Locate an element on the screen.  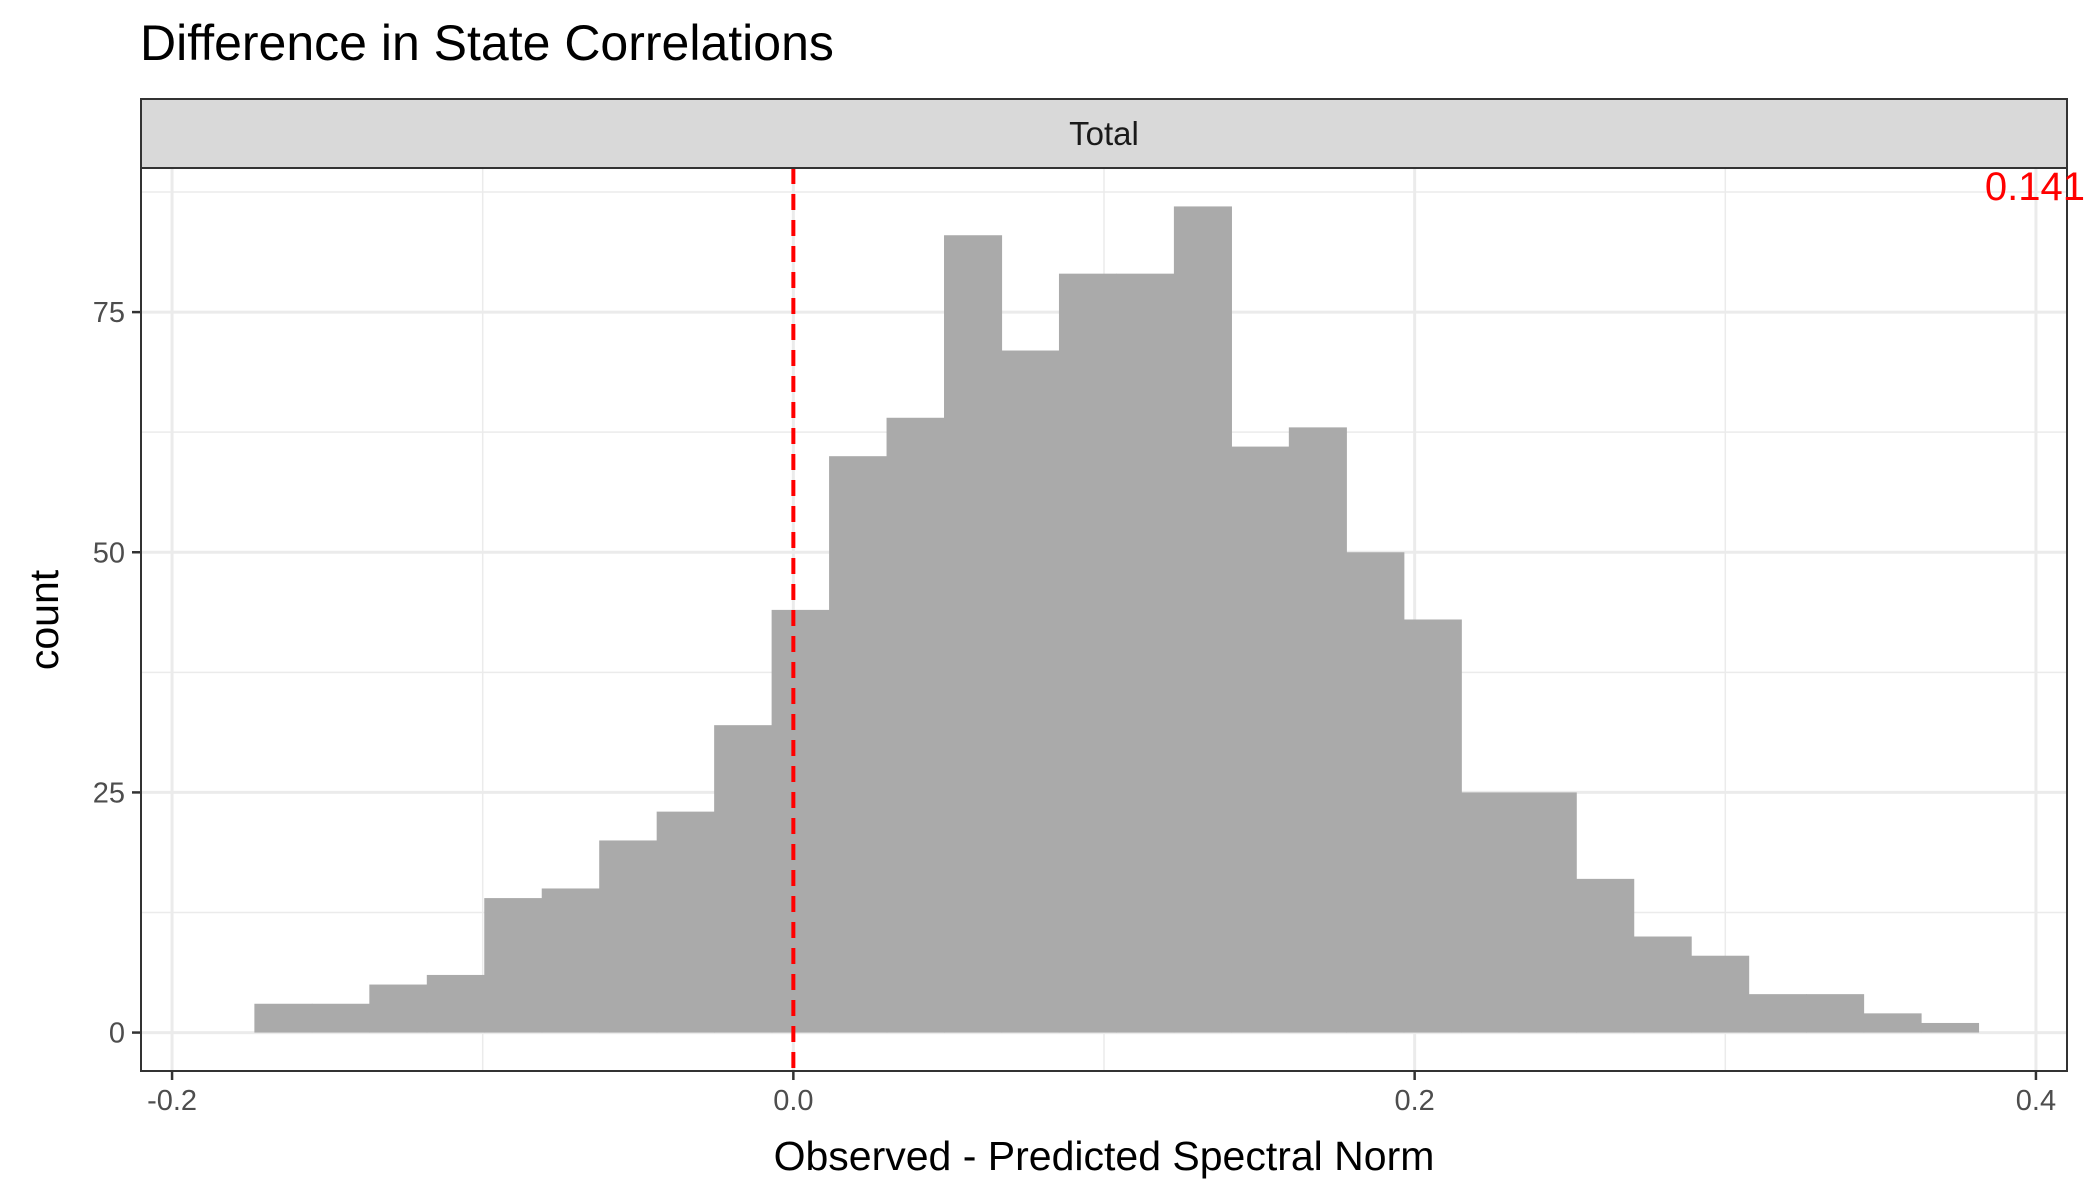
x-tick-label: 0.0 is located at coordinates (793, 1101).